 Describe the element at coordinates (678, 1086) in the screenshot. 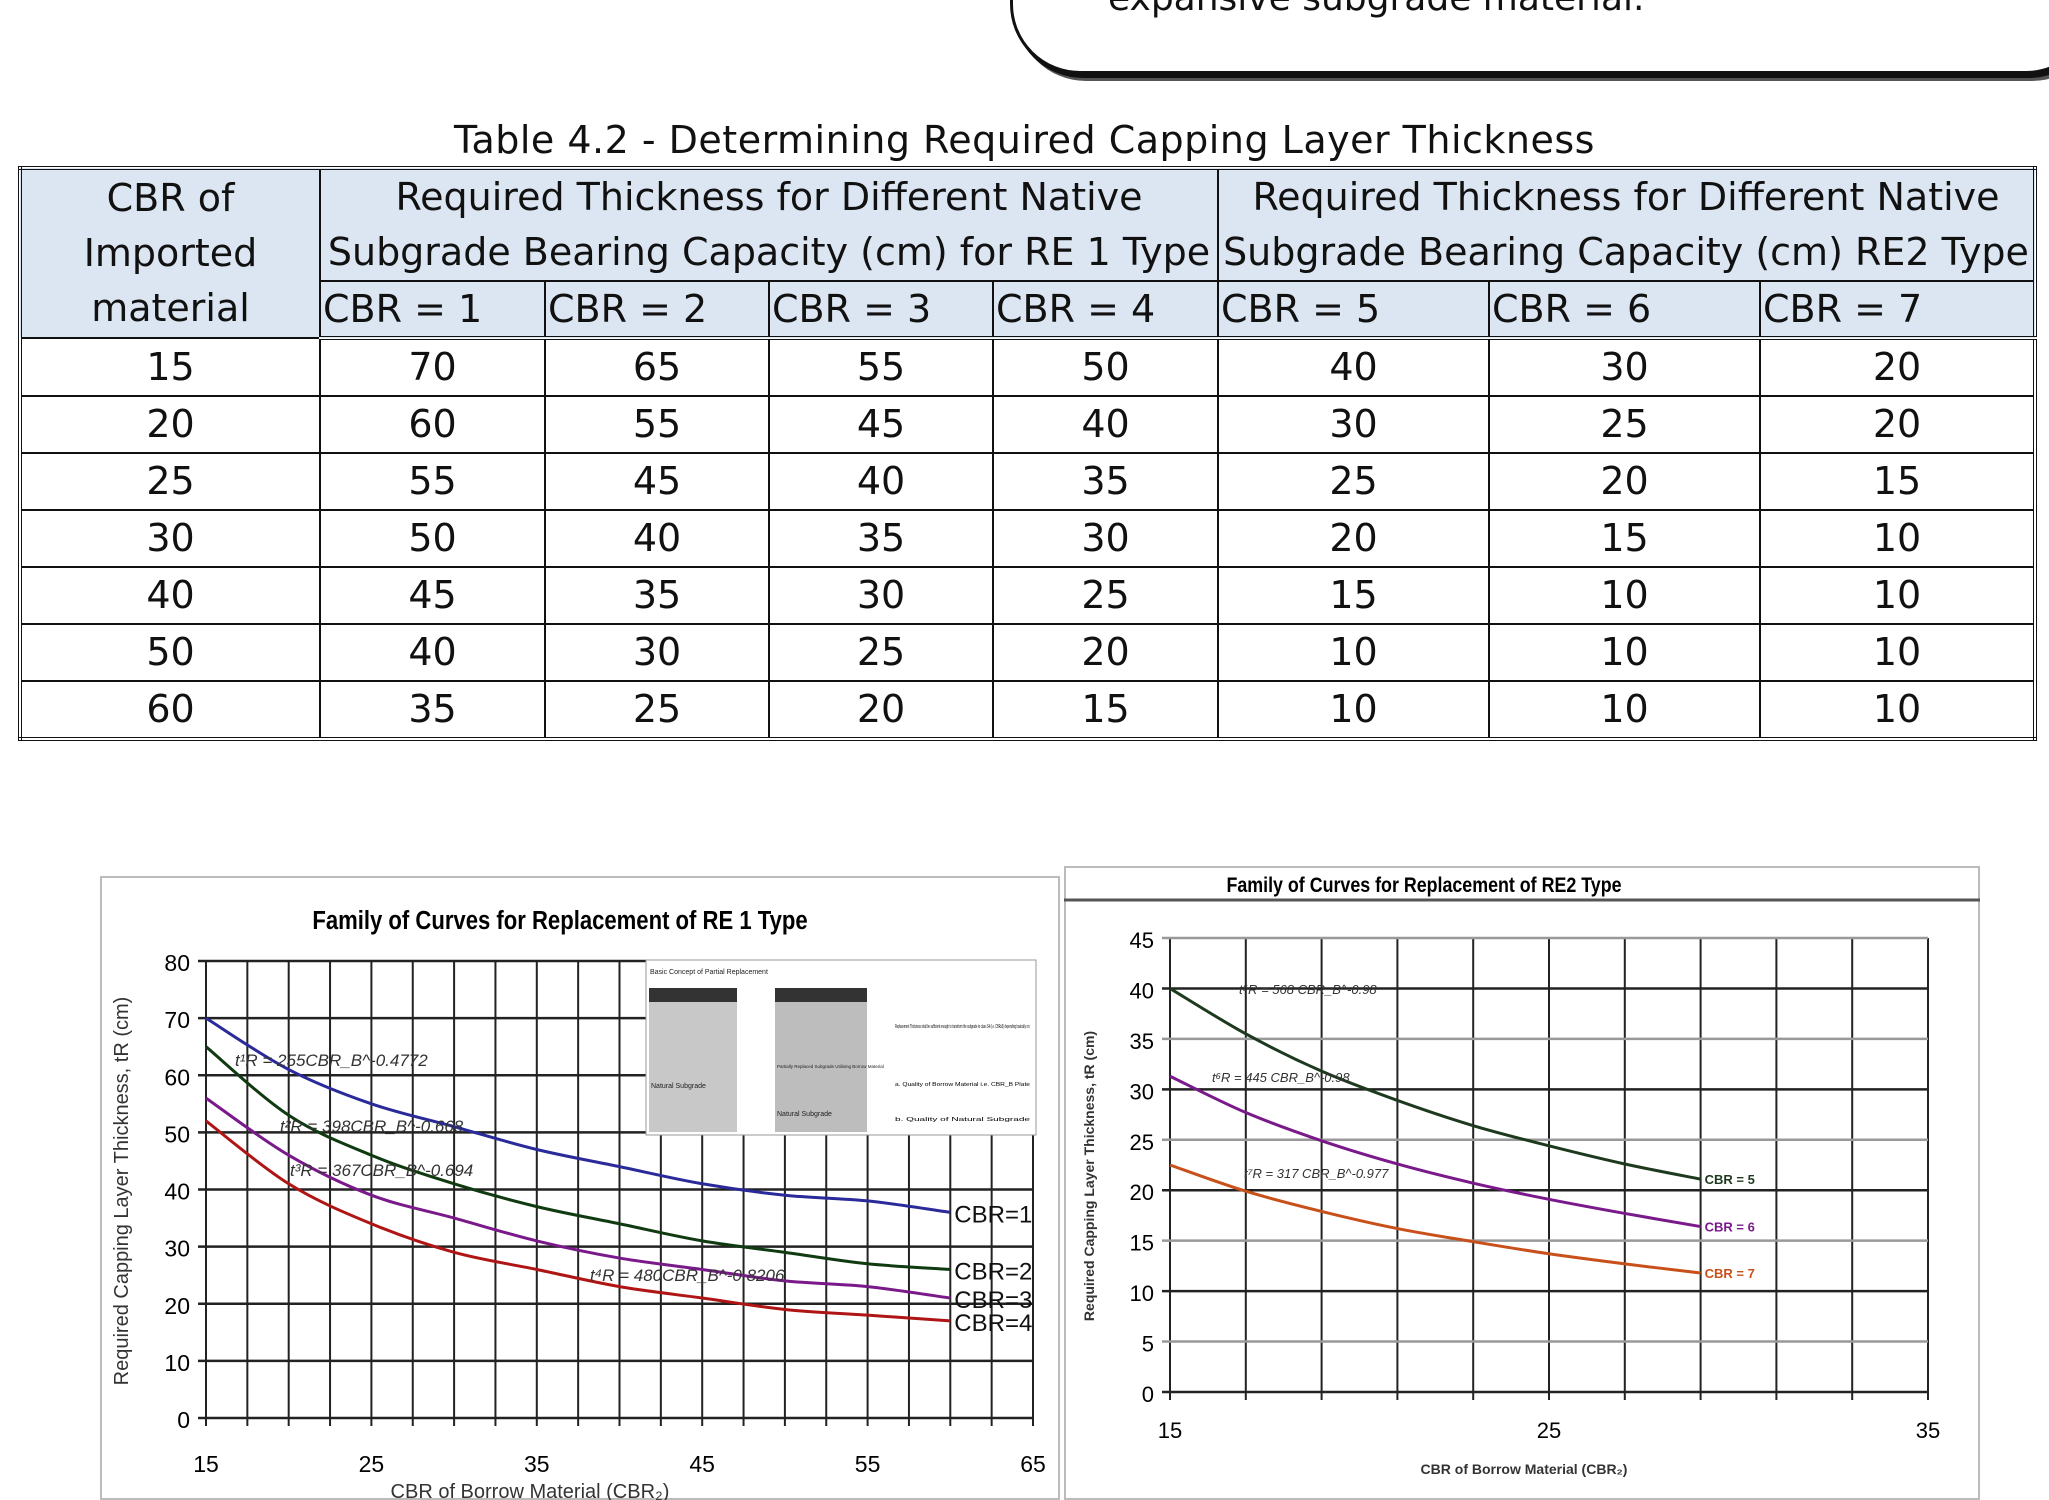

I see `inset-label: Natural Subgrade` at that location.